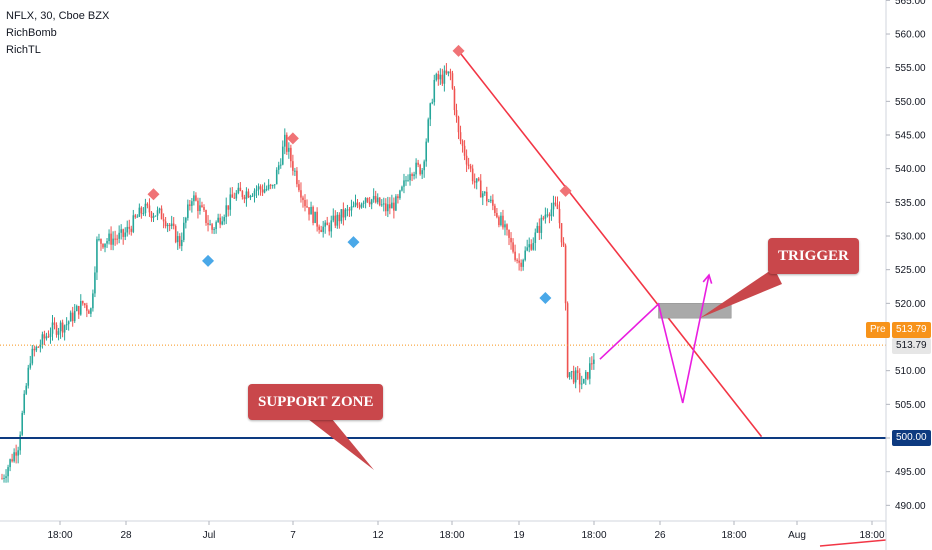  I want to click on indicator-richtl-label: RichTL, so click(23, 50).